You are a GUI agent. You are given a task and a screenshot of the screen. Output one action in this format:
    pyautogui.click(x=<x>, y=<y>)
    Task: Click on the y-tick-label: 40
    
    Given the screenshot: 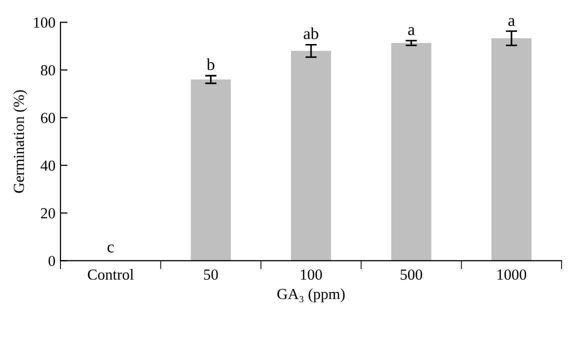 What is the action you would take?
    pyautogui.click(x=48, y=165)
    